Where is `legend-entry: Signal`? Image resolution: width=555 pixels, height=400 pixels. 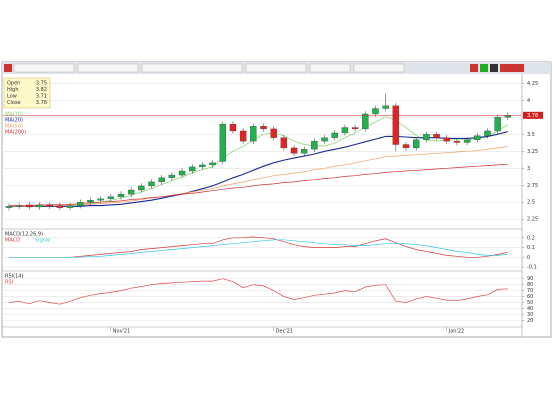 legend-entry: Signal is located at coordinates (42, 241).